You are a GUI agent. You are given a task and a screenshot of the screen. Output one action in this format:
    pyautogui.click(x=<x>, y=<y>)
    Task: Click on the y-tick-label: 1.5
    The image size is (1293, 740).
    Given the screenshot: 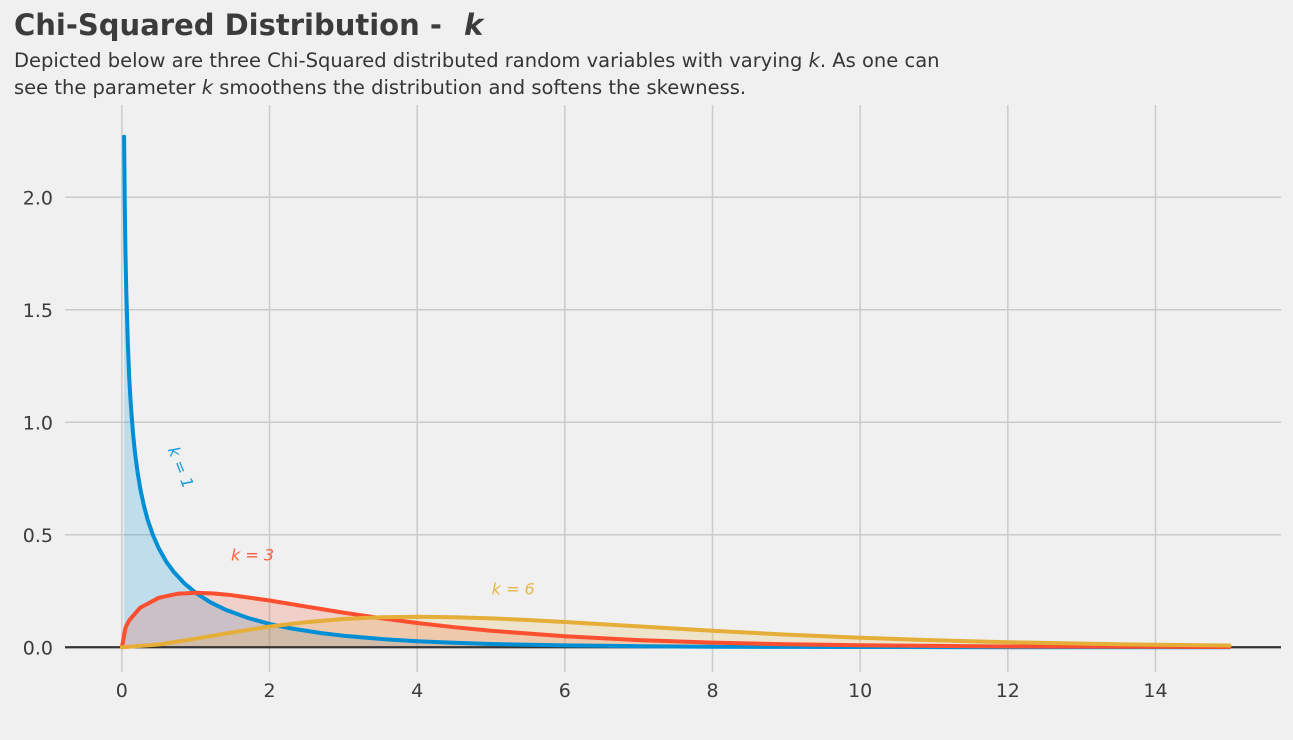 What is the action you would take?
    pyautogui.click(x=38, y=310)
    